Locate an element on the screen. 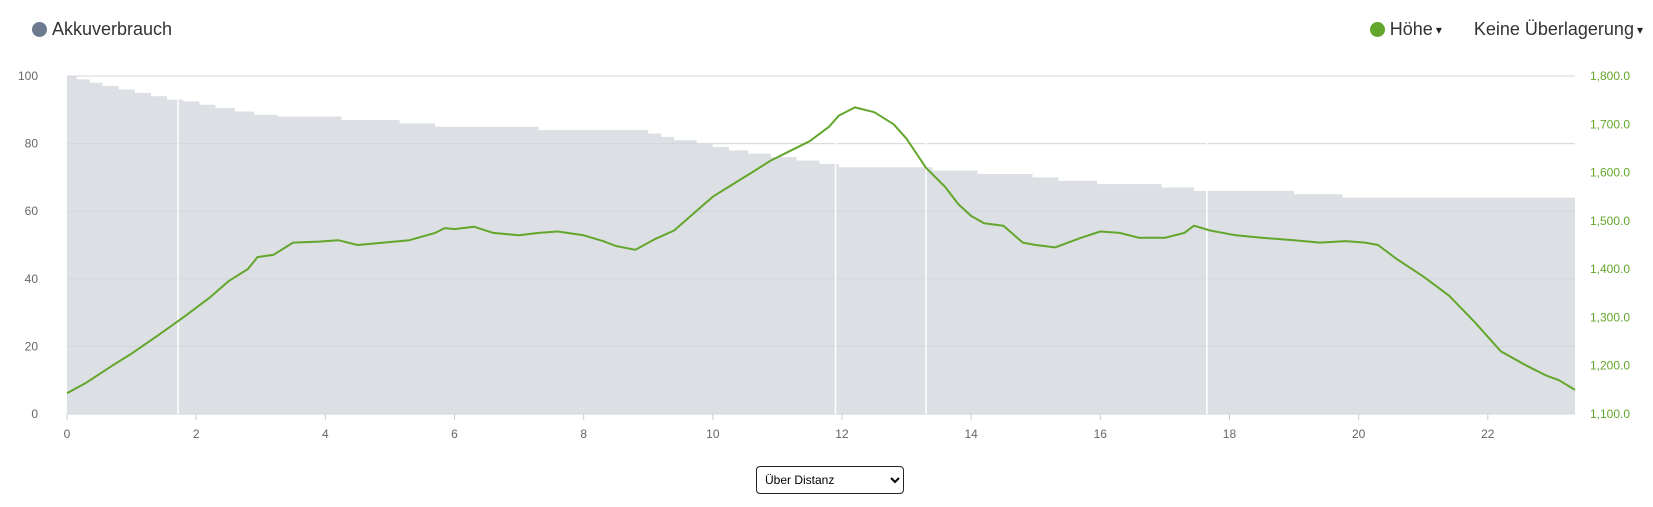 The width and height of the screenshot is (1653, 507). x-tick-label: 22 is located at coordinates (1488, 434).